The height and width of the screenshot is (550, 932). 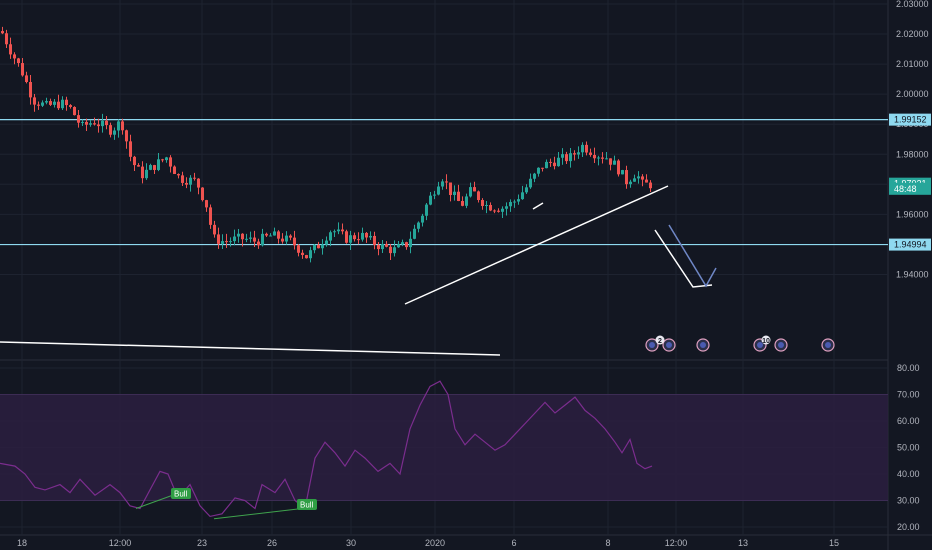 I want to click on price-tick-label: 1.94000, so click(x=912, y=274).